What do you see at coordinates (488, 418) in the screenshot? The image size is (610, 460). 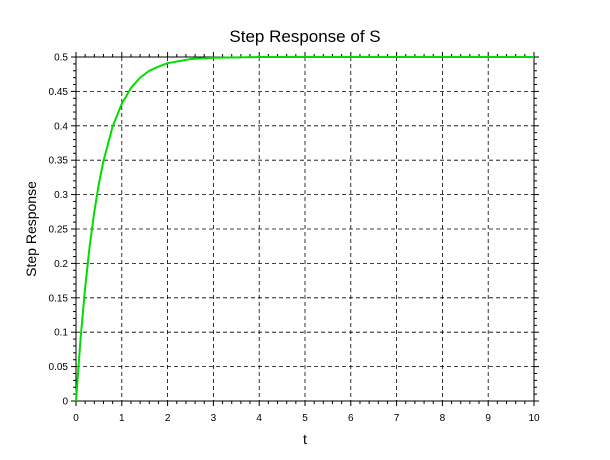 I see `x-tick-label: 9` at bounding box center [488, 418].